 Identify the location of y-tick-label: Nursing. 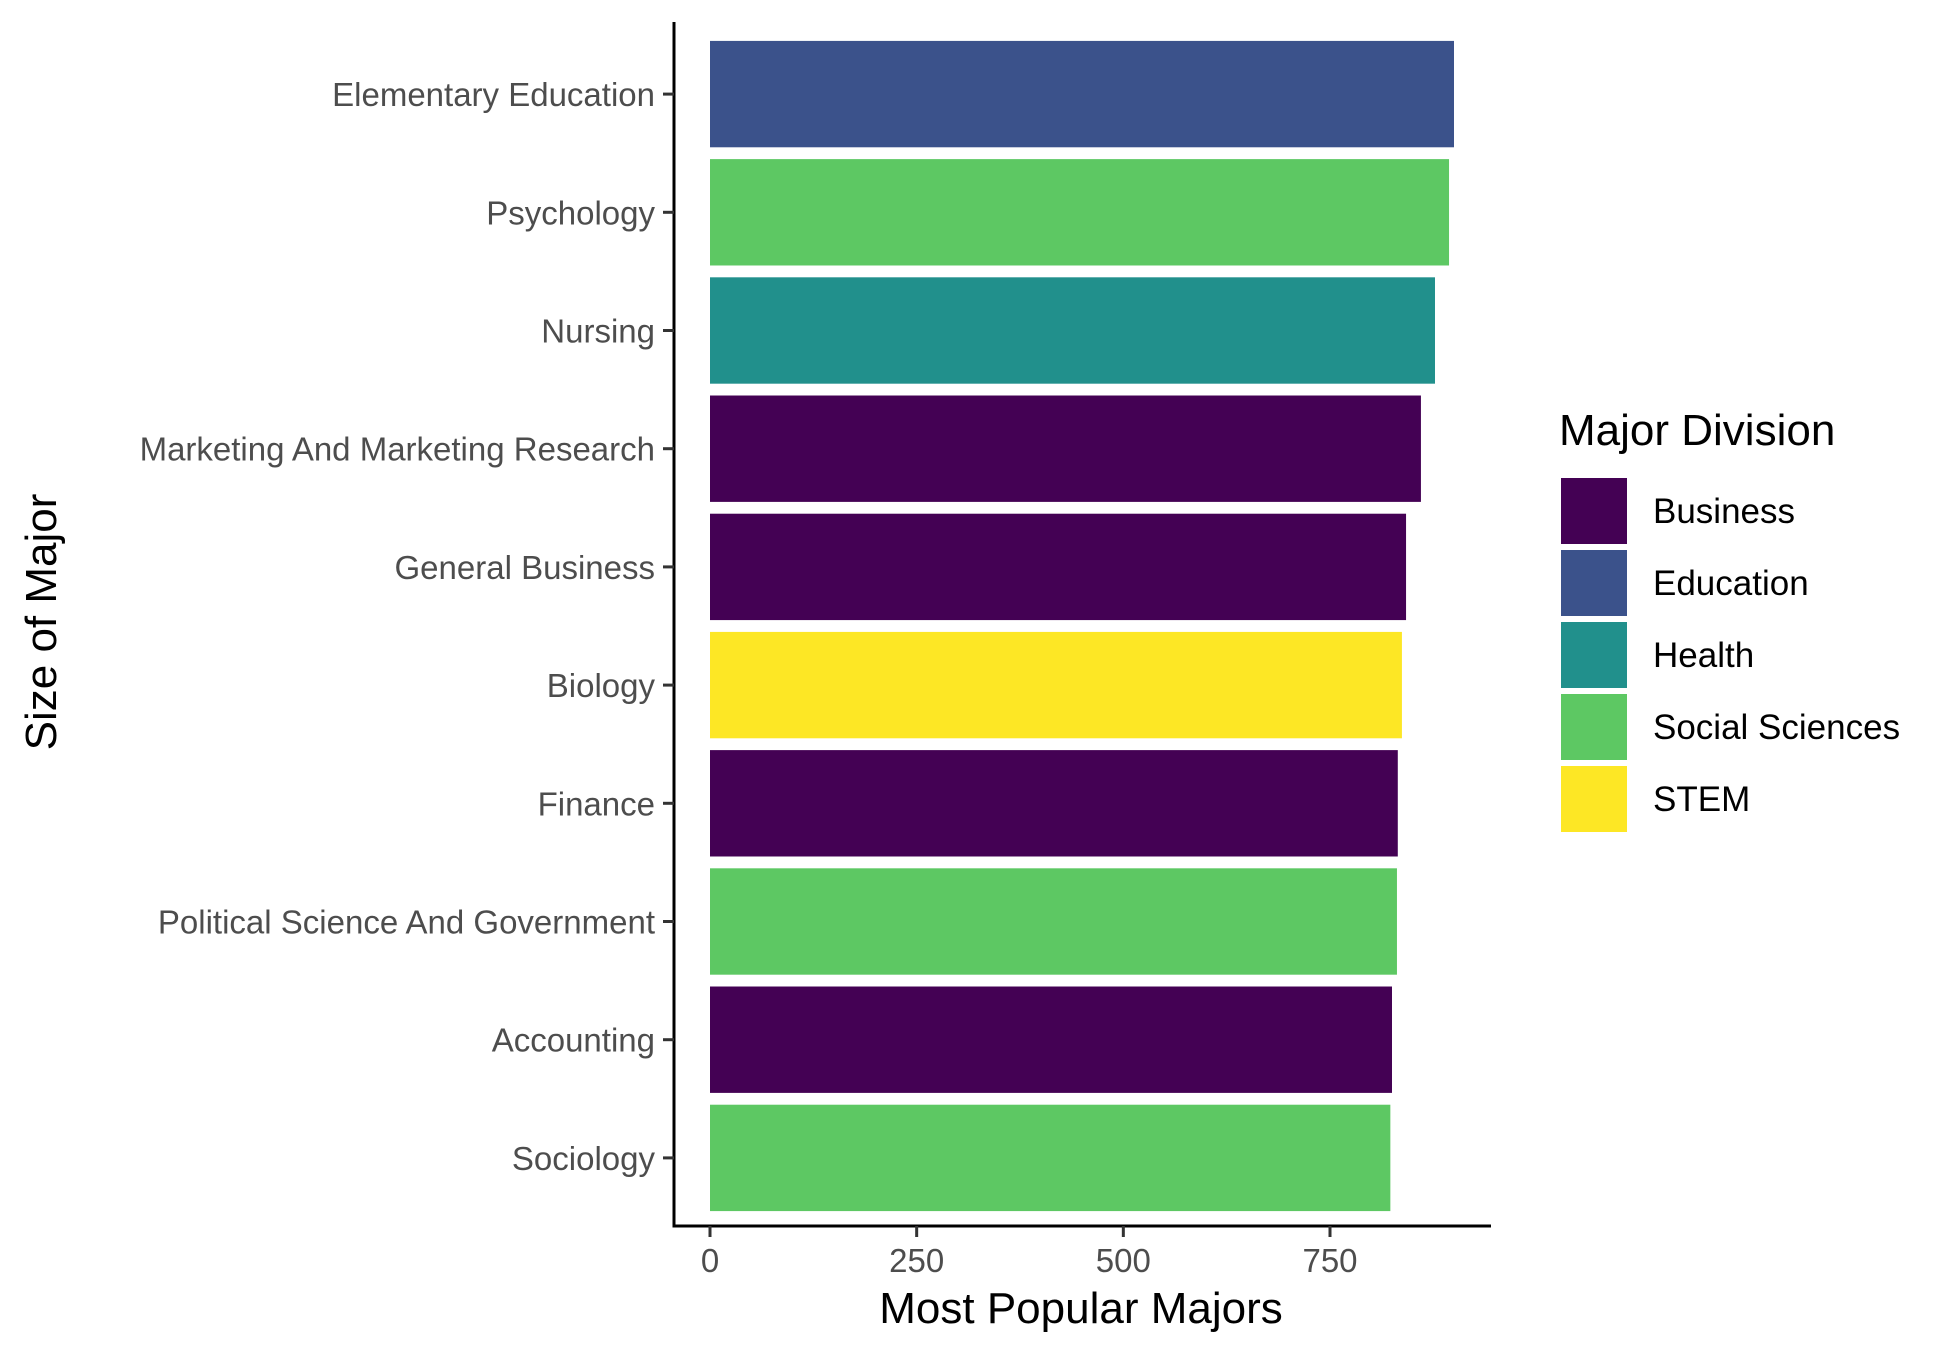
(598, 331).